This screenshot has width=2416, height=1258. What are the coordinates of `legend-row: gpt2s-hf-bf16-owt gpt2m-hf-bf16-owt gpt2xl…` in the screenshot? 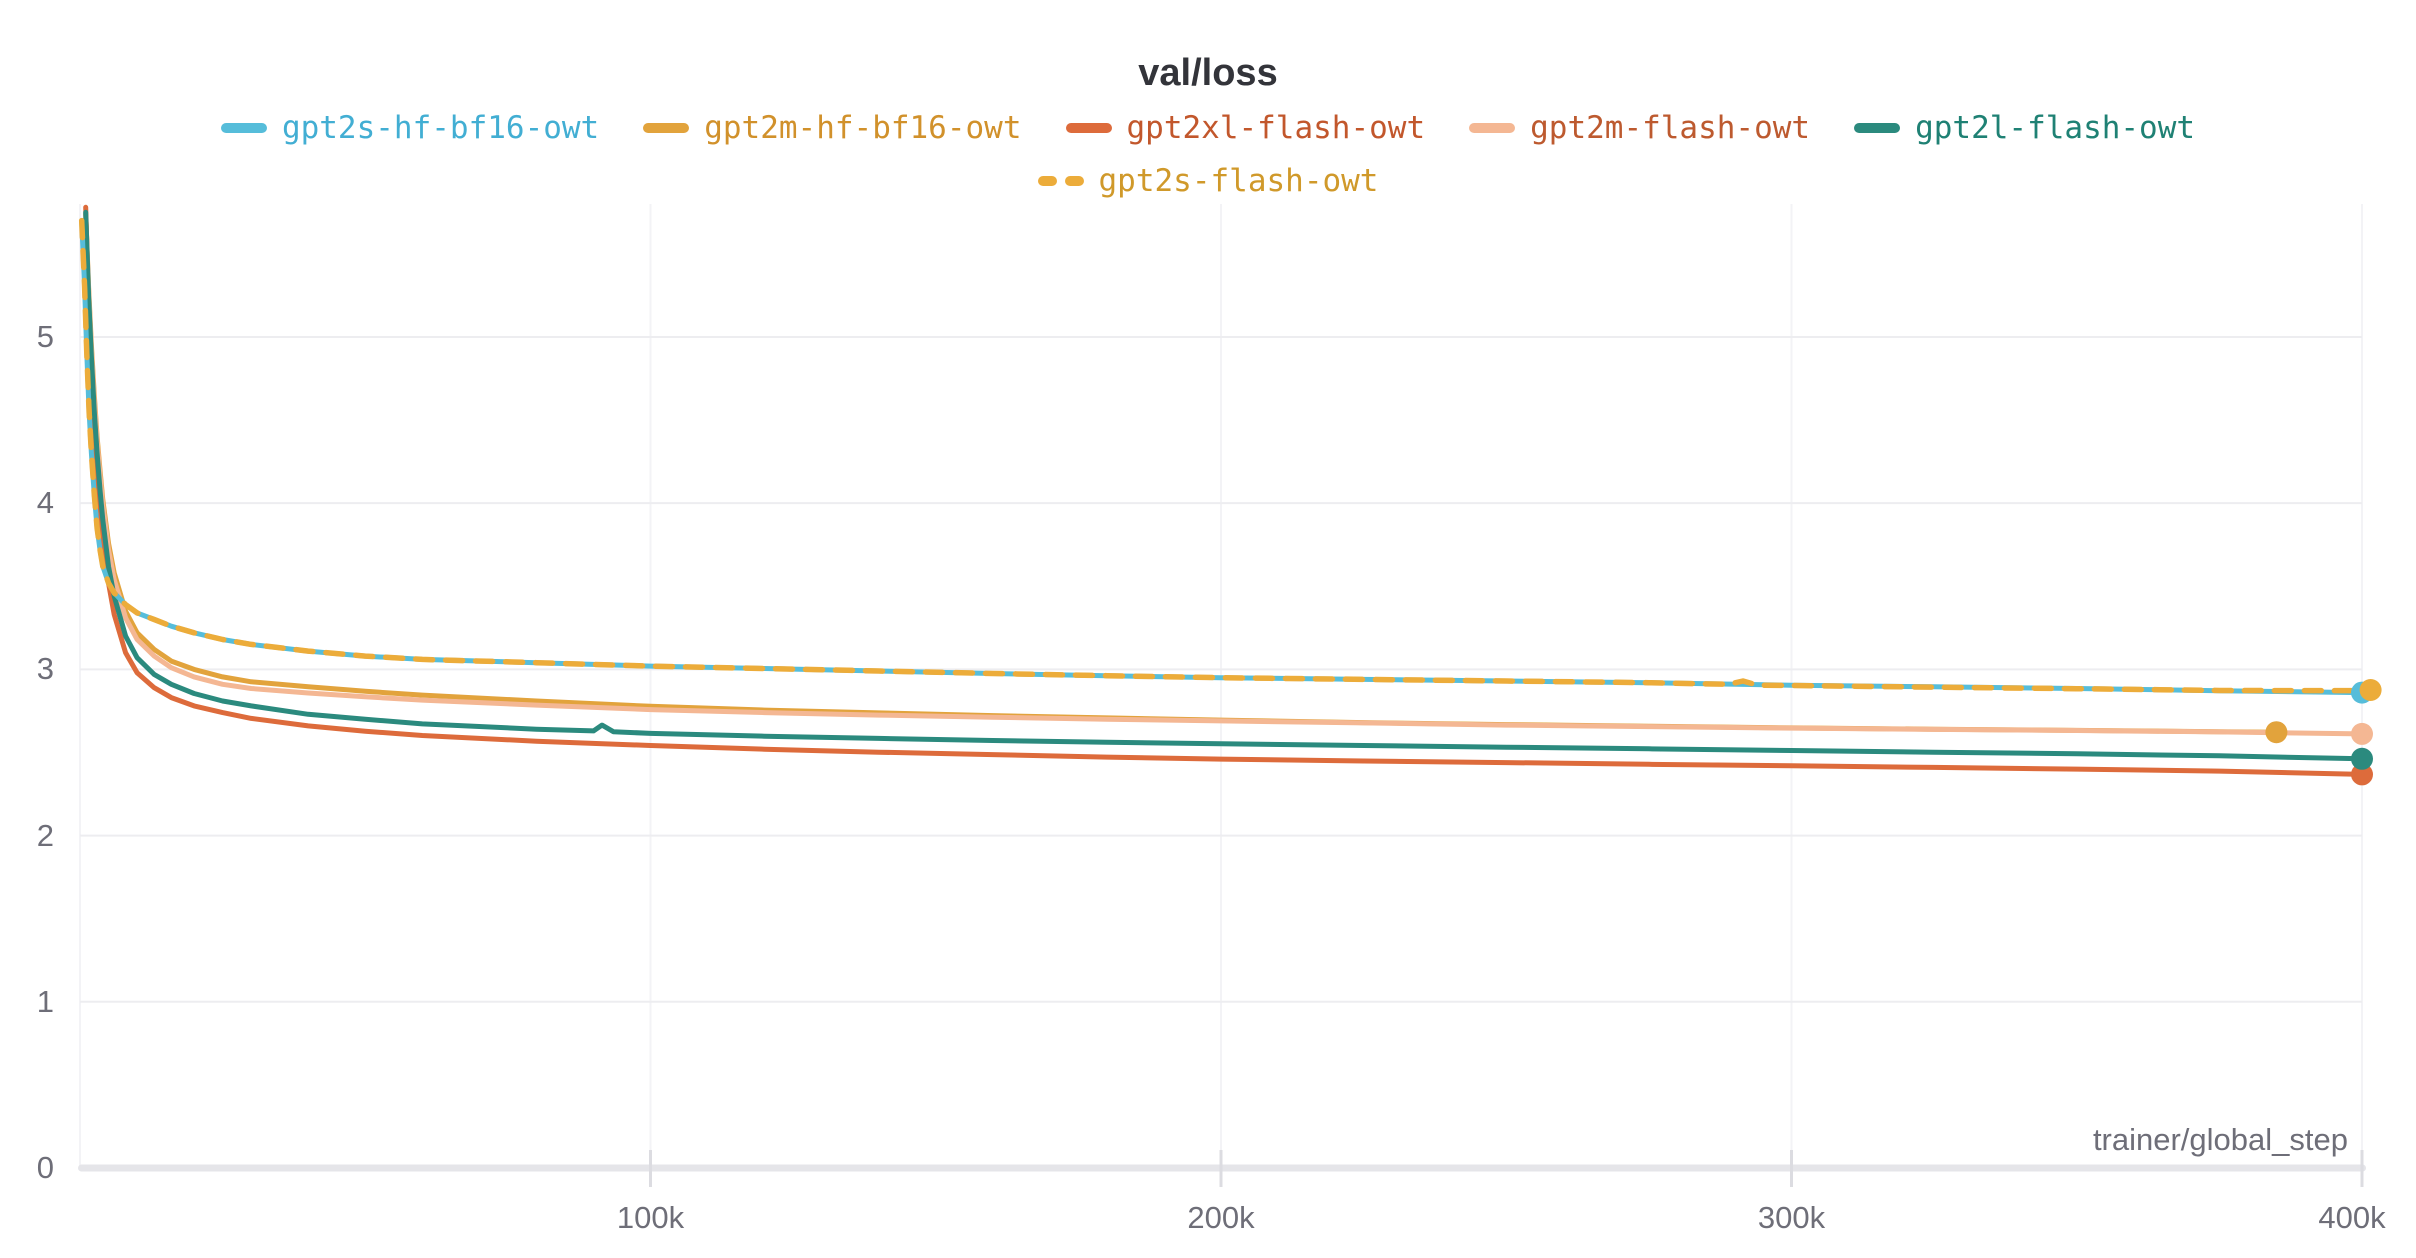 It's located at (1207, 128).